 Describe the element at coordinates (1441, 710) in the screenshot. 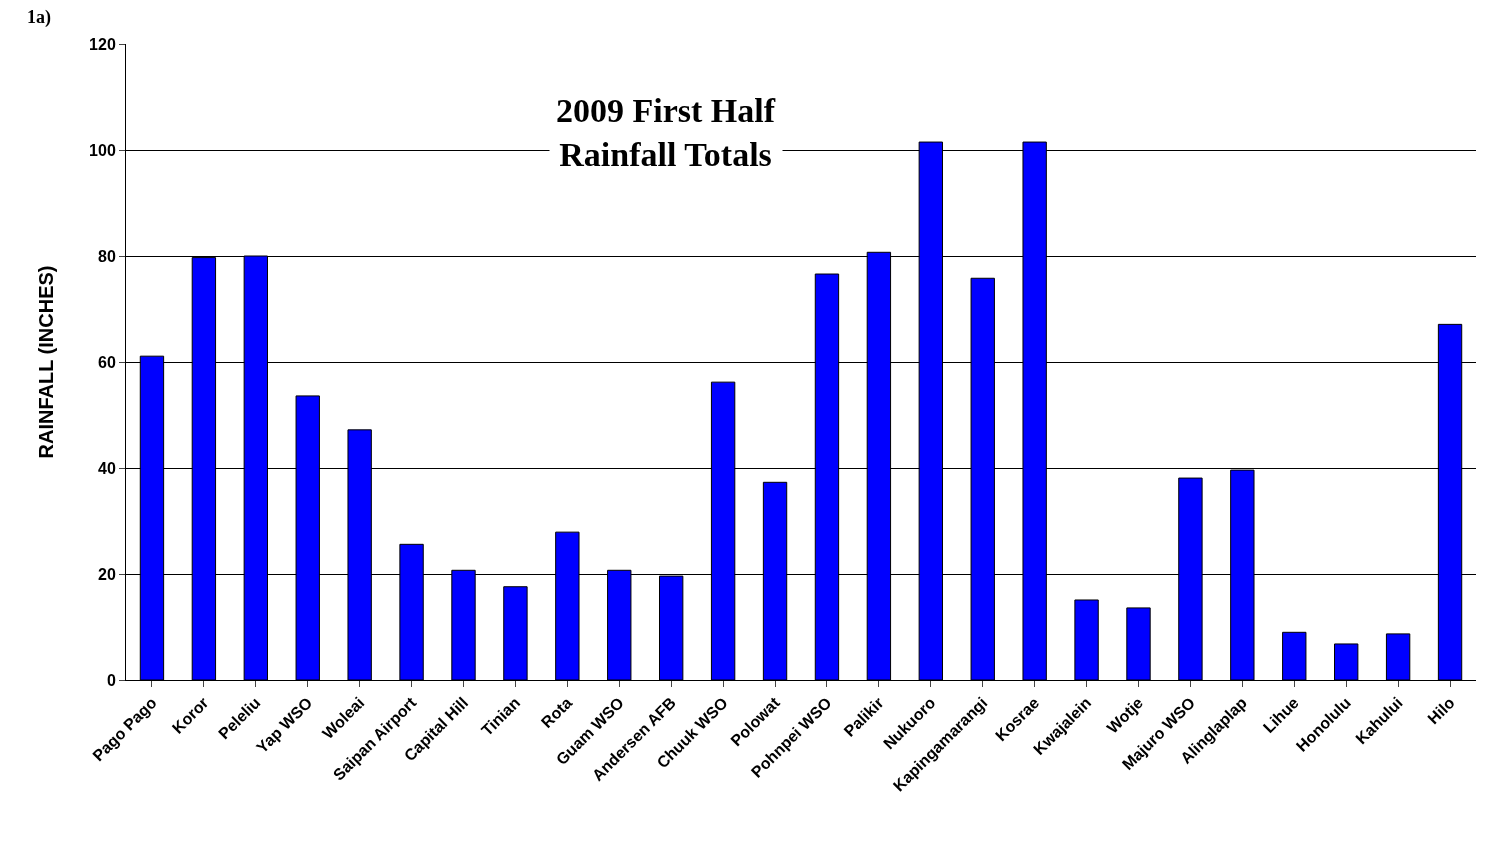

I see `x-tick-label: Hilo` at that location.